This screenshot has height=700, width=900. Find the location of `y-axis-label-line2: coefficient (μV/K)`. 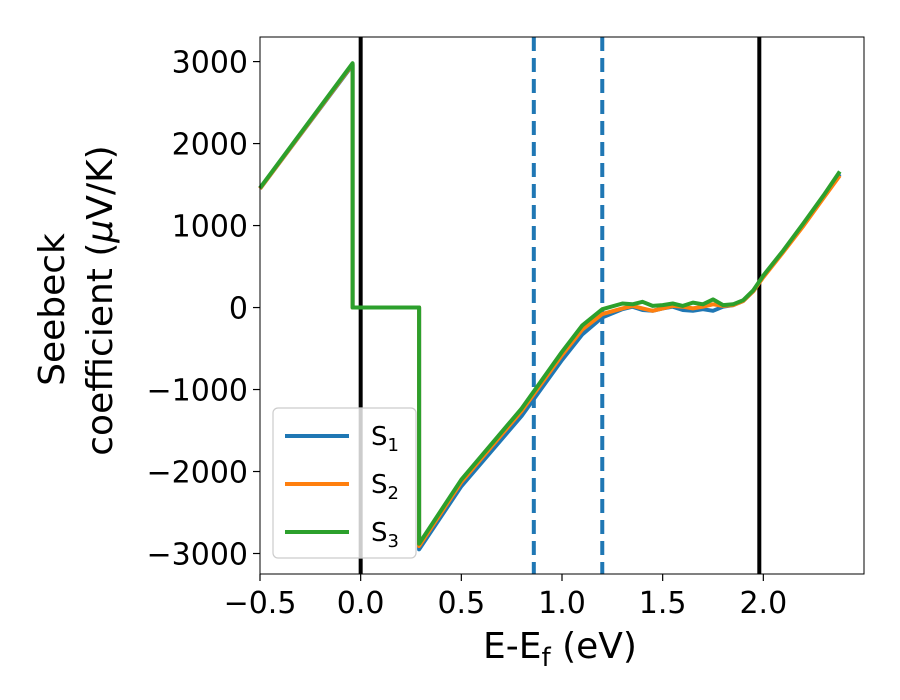

y-axis-label-line2: coefficient (μV/K) is located at coordinates (100, 300).